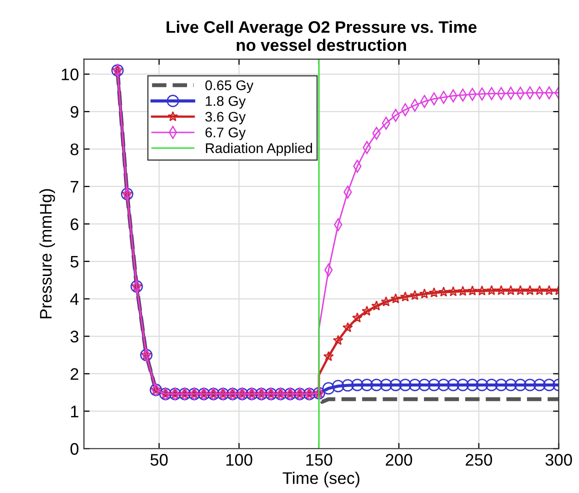 The width and height of the screenshot is (579, 493). I want to click on x-tick-label: 150, so click(319, 460).